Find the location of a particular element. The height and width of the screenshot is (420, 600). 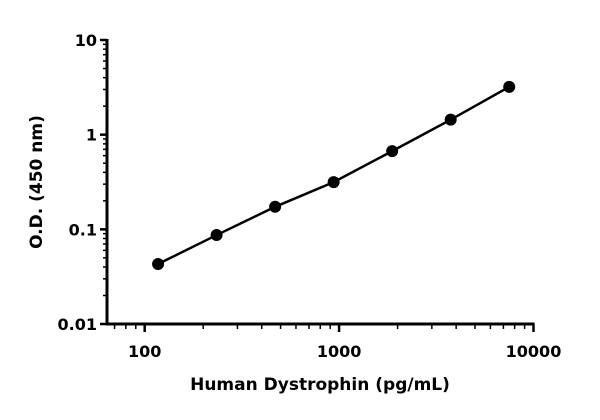

y-tick-label: 10 is located at coordinates (86, 40).